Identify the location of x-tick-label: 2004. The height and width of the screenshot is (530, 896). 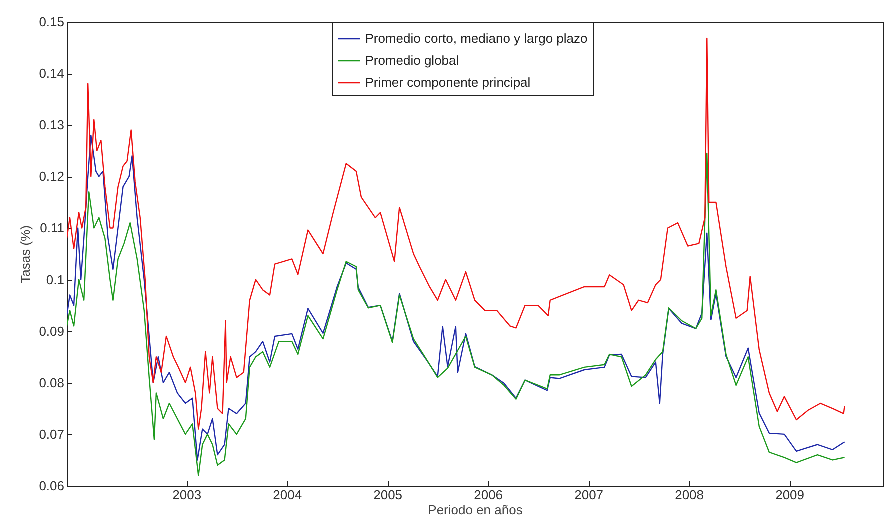
(287, 495).